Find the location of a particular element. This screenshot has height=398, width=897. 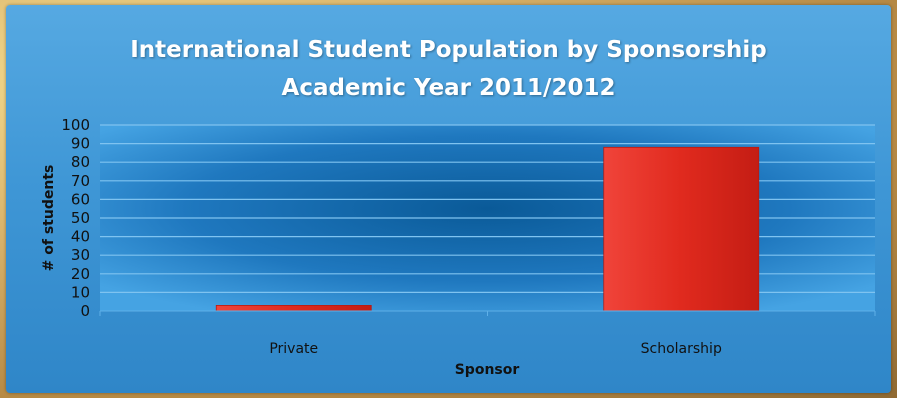

y-tick-label: 30 is located at coordinates (80, 255).